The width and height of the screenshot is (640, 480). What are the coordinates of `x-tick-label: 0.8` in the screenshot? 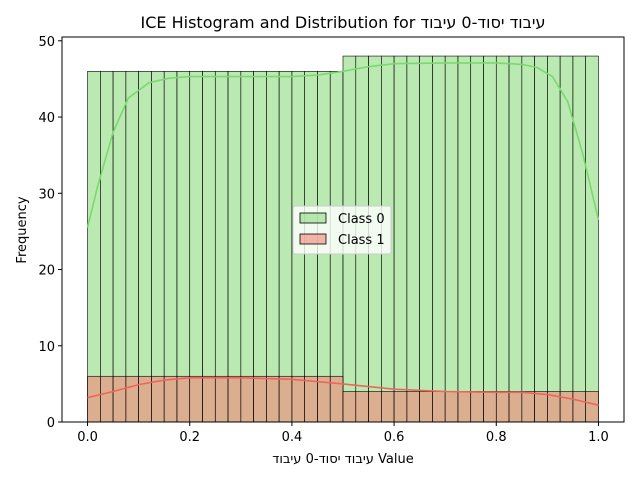 It's located at (496, 437).